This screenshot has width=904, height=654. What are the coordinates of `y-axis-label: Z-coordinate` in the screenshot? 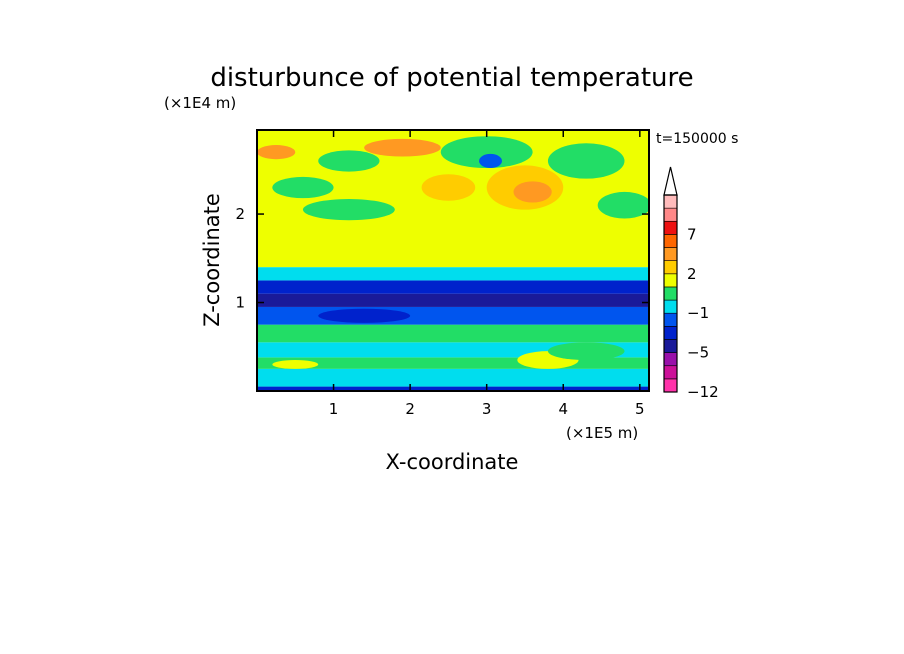 It's located at (212, 260).